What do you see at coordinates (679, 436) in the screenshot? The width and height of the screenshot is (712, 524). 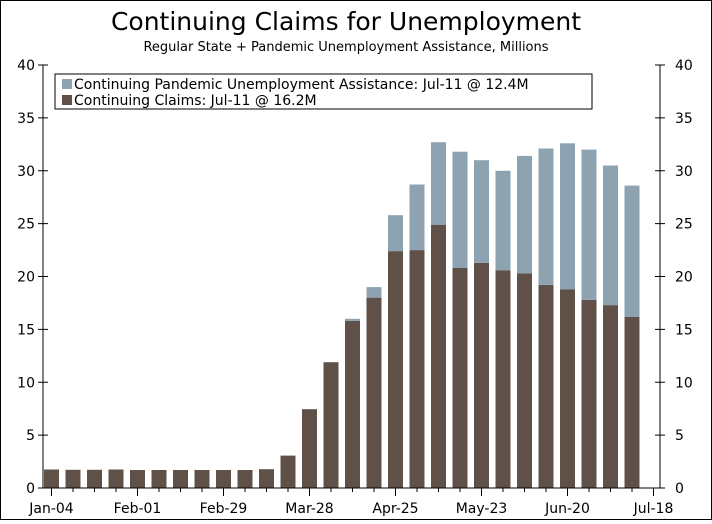 I see `y-tick-label-right: 5` at bounding box center [679, 436].